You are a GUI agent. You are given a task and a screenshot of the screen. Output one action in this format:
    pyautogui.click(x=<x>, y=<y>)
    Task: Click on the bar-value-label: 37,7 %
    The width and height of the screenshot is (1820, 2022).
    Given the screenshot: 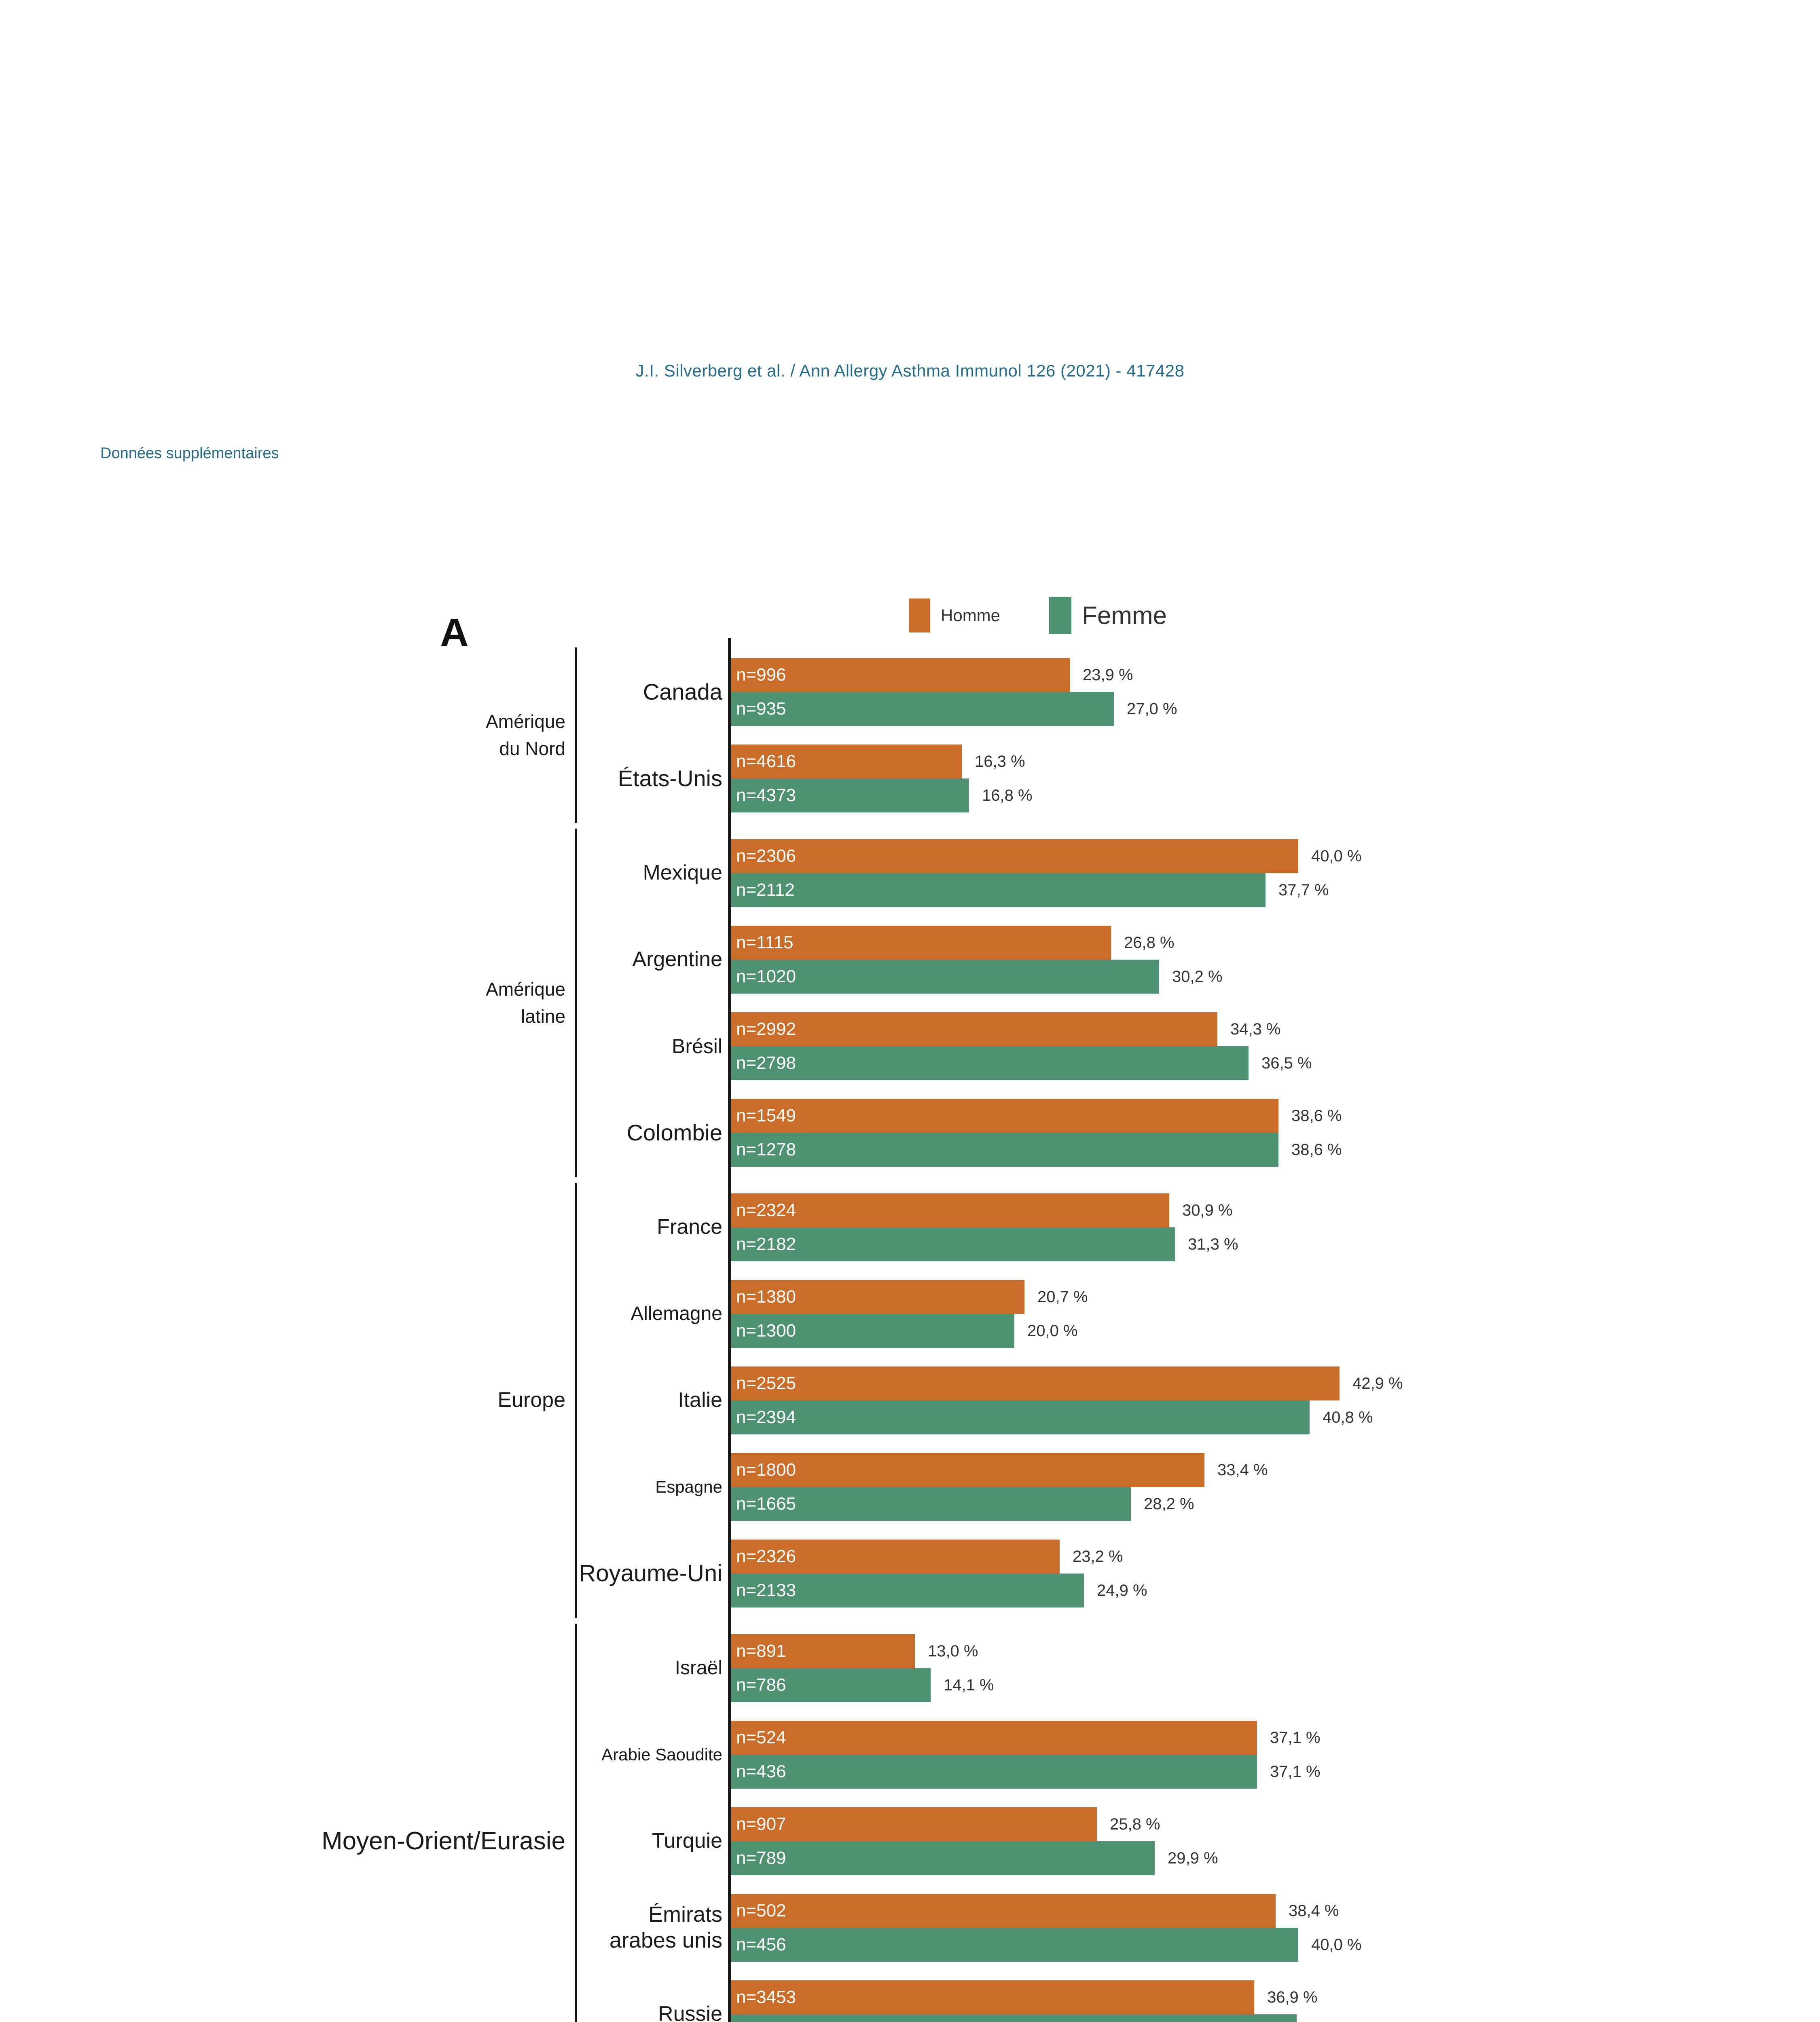 What is the action you would take?
    pyautogui.click(x=1303, y=890)
    